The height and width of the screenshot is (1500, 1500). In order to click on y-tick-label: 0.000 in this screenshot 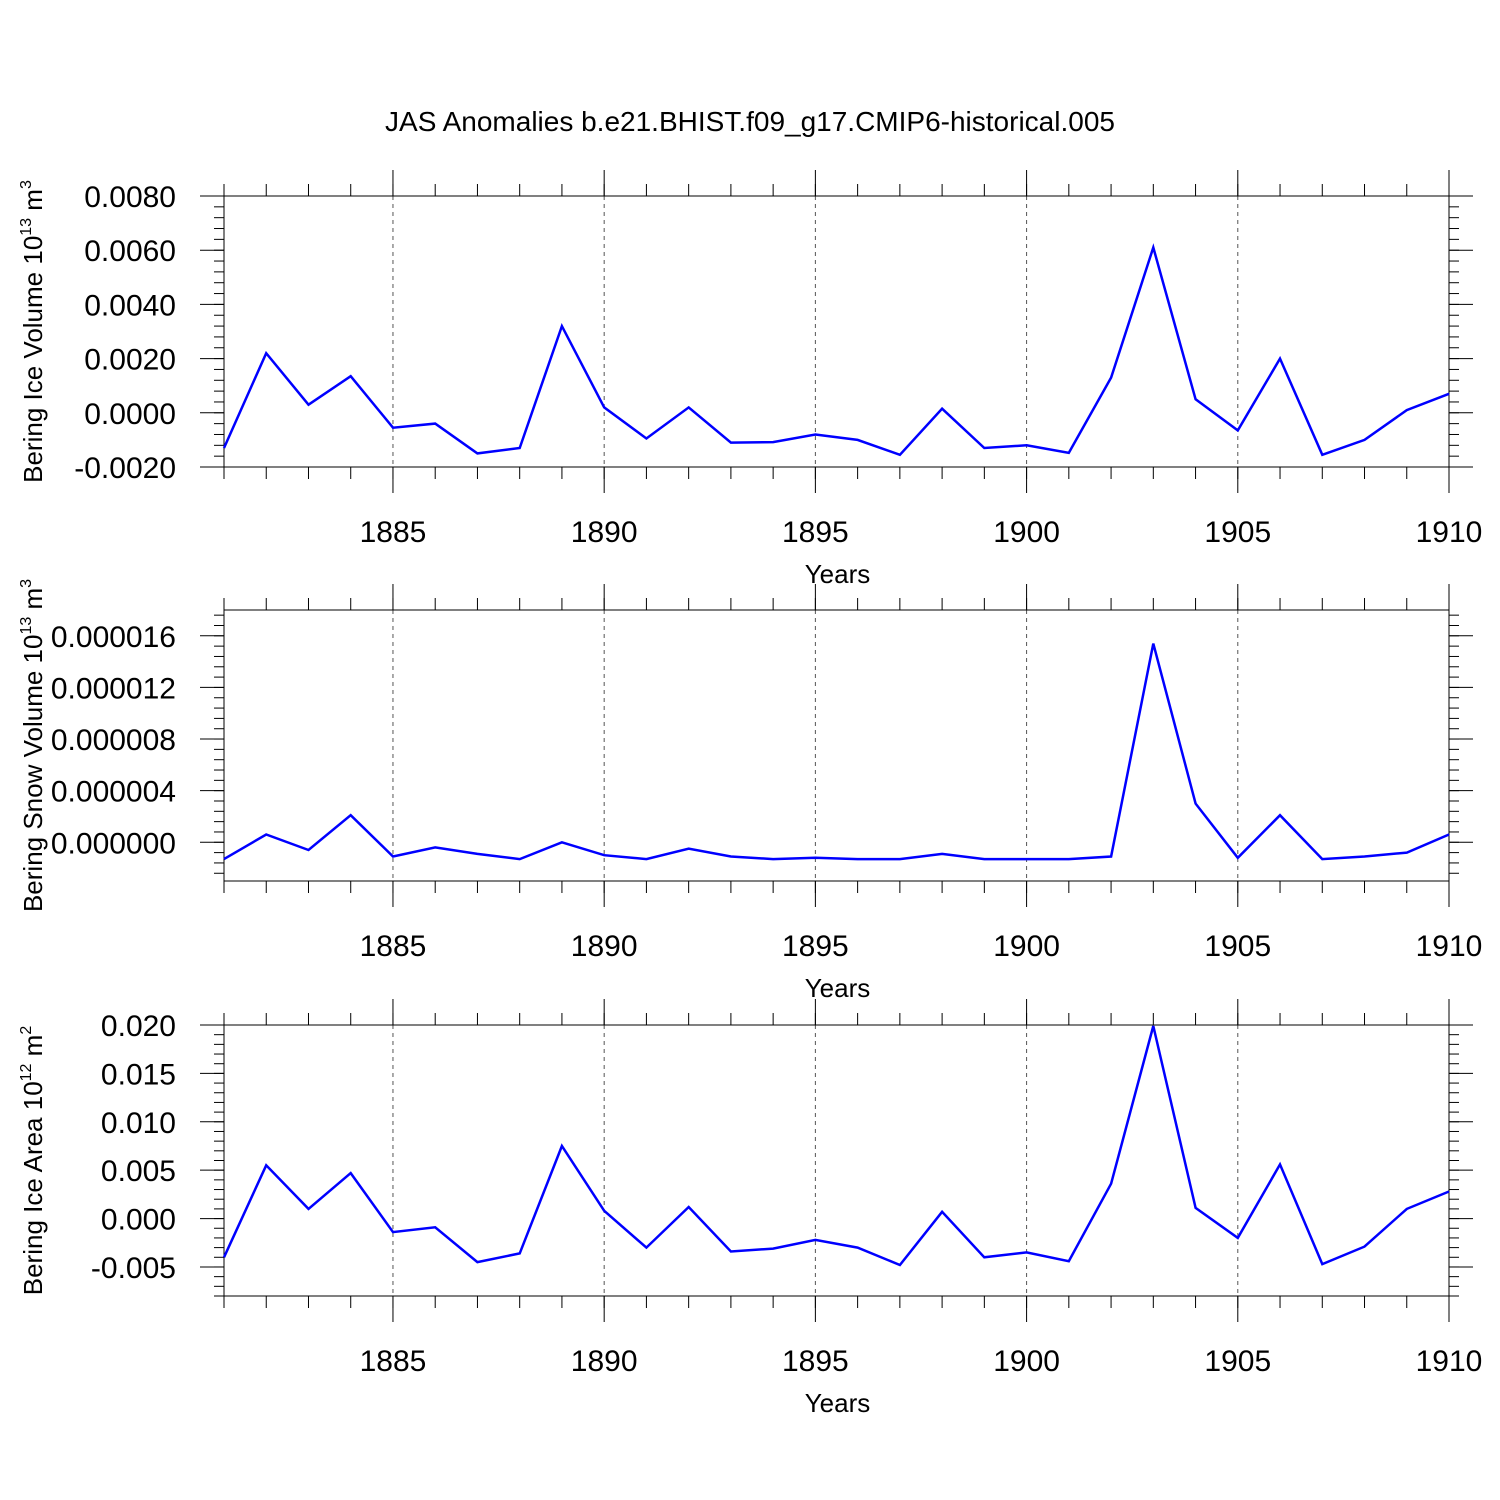, I will do `click(138, 1220)`.